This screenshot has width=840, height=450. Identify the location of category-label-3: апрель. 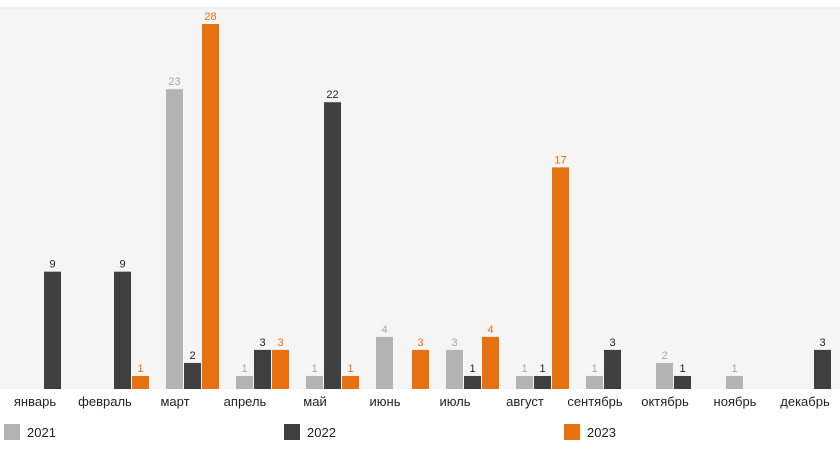
(245, 401).